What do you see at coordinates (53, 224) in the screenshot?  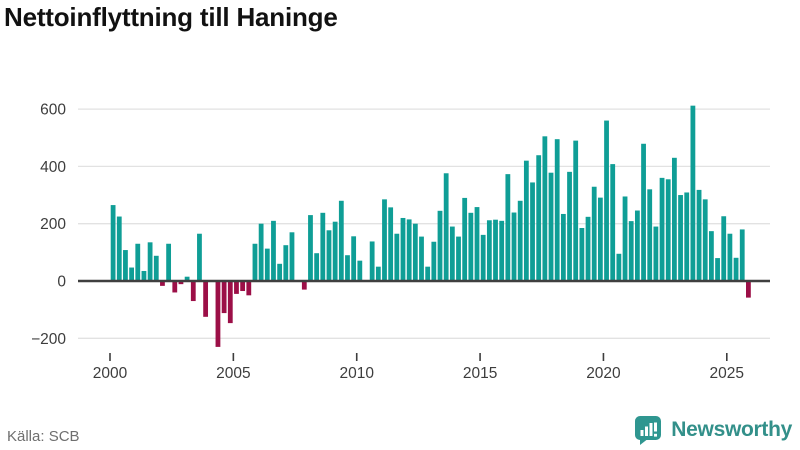 I see `y-axis-label: 200` at bounding box center [53, 224].